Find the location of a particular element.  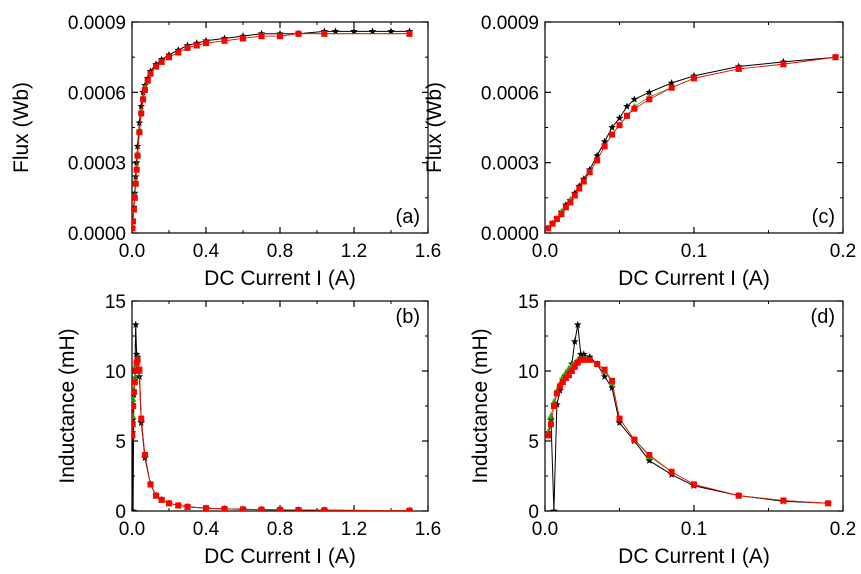

plot-frame is located at coordinates (280, 406).